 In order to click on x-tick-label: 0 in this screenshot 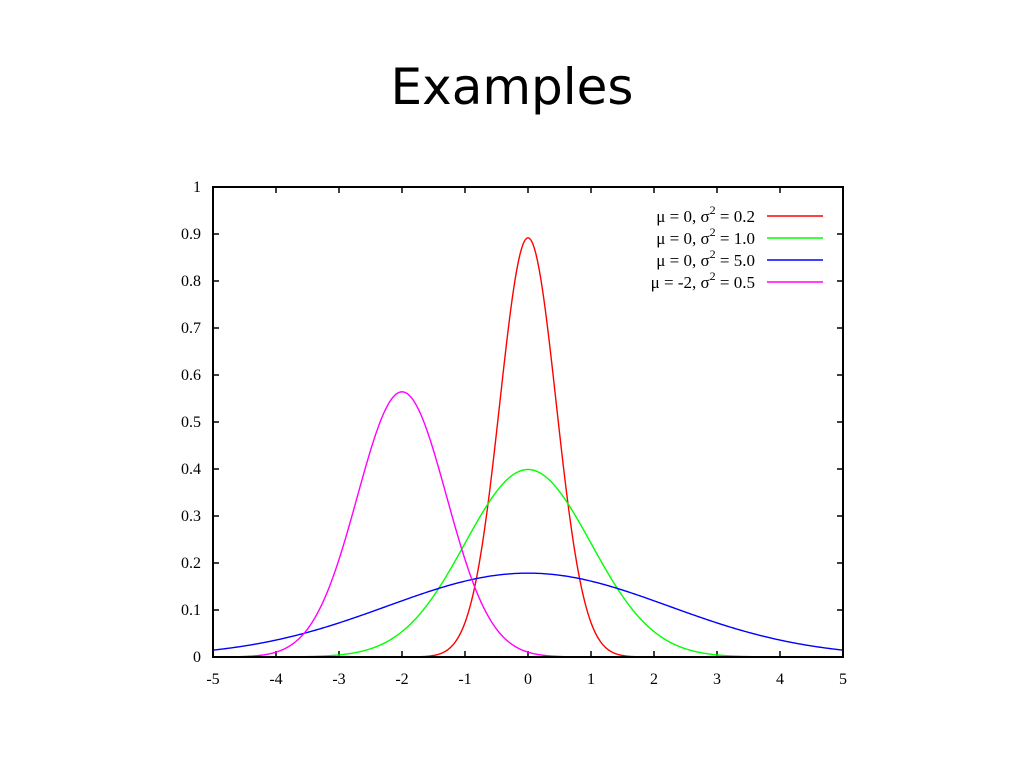, I will do `click(528, 679)`.